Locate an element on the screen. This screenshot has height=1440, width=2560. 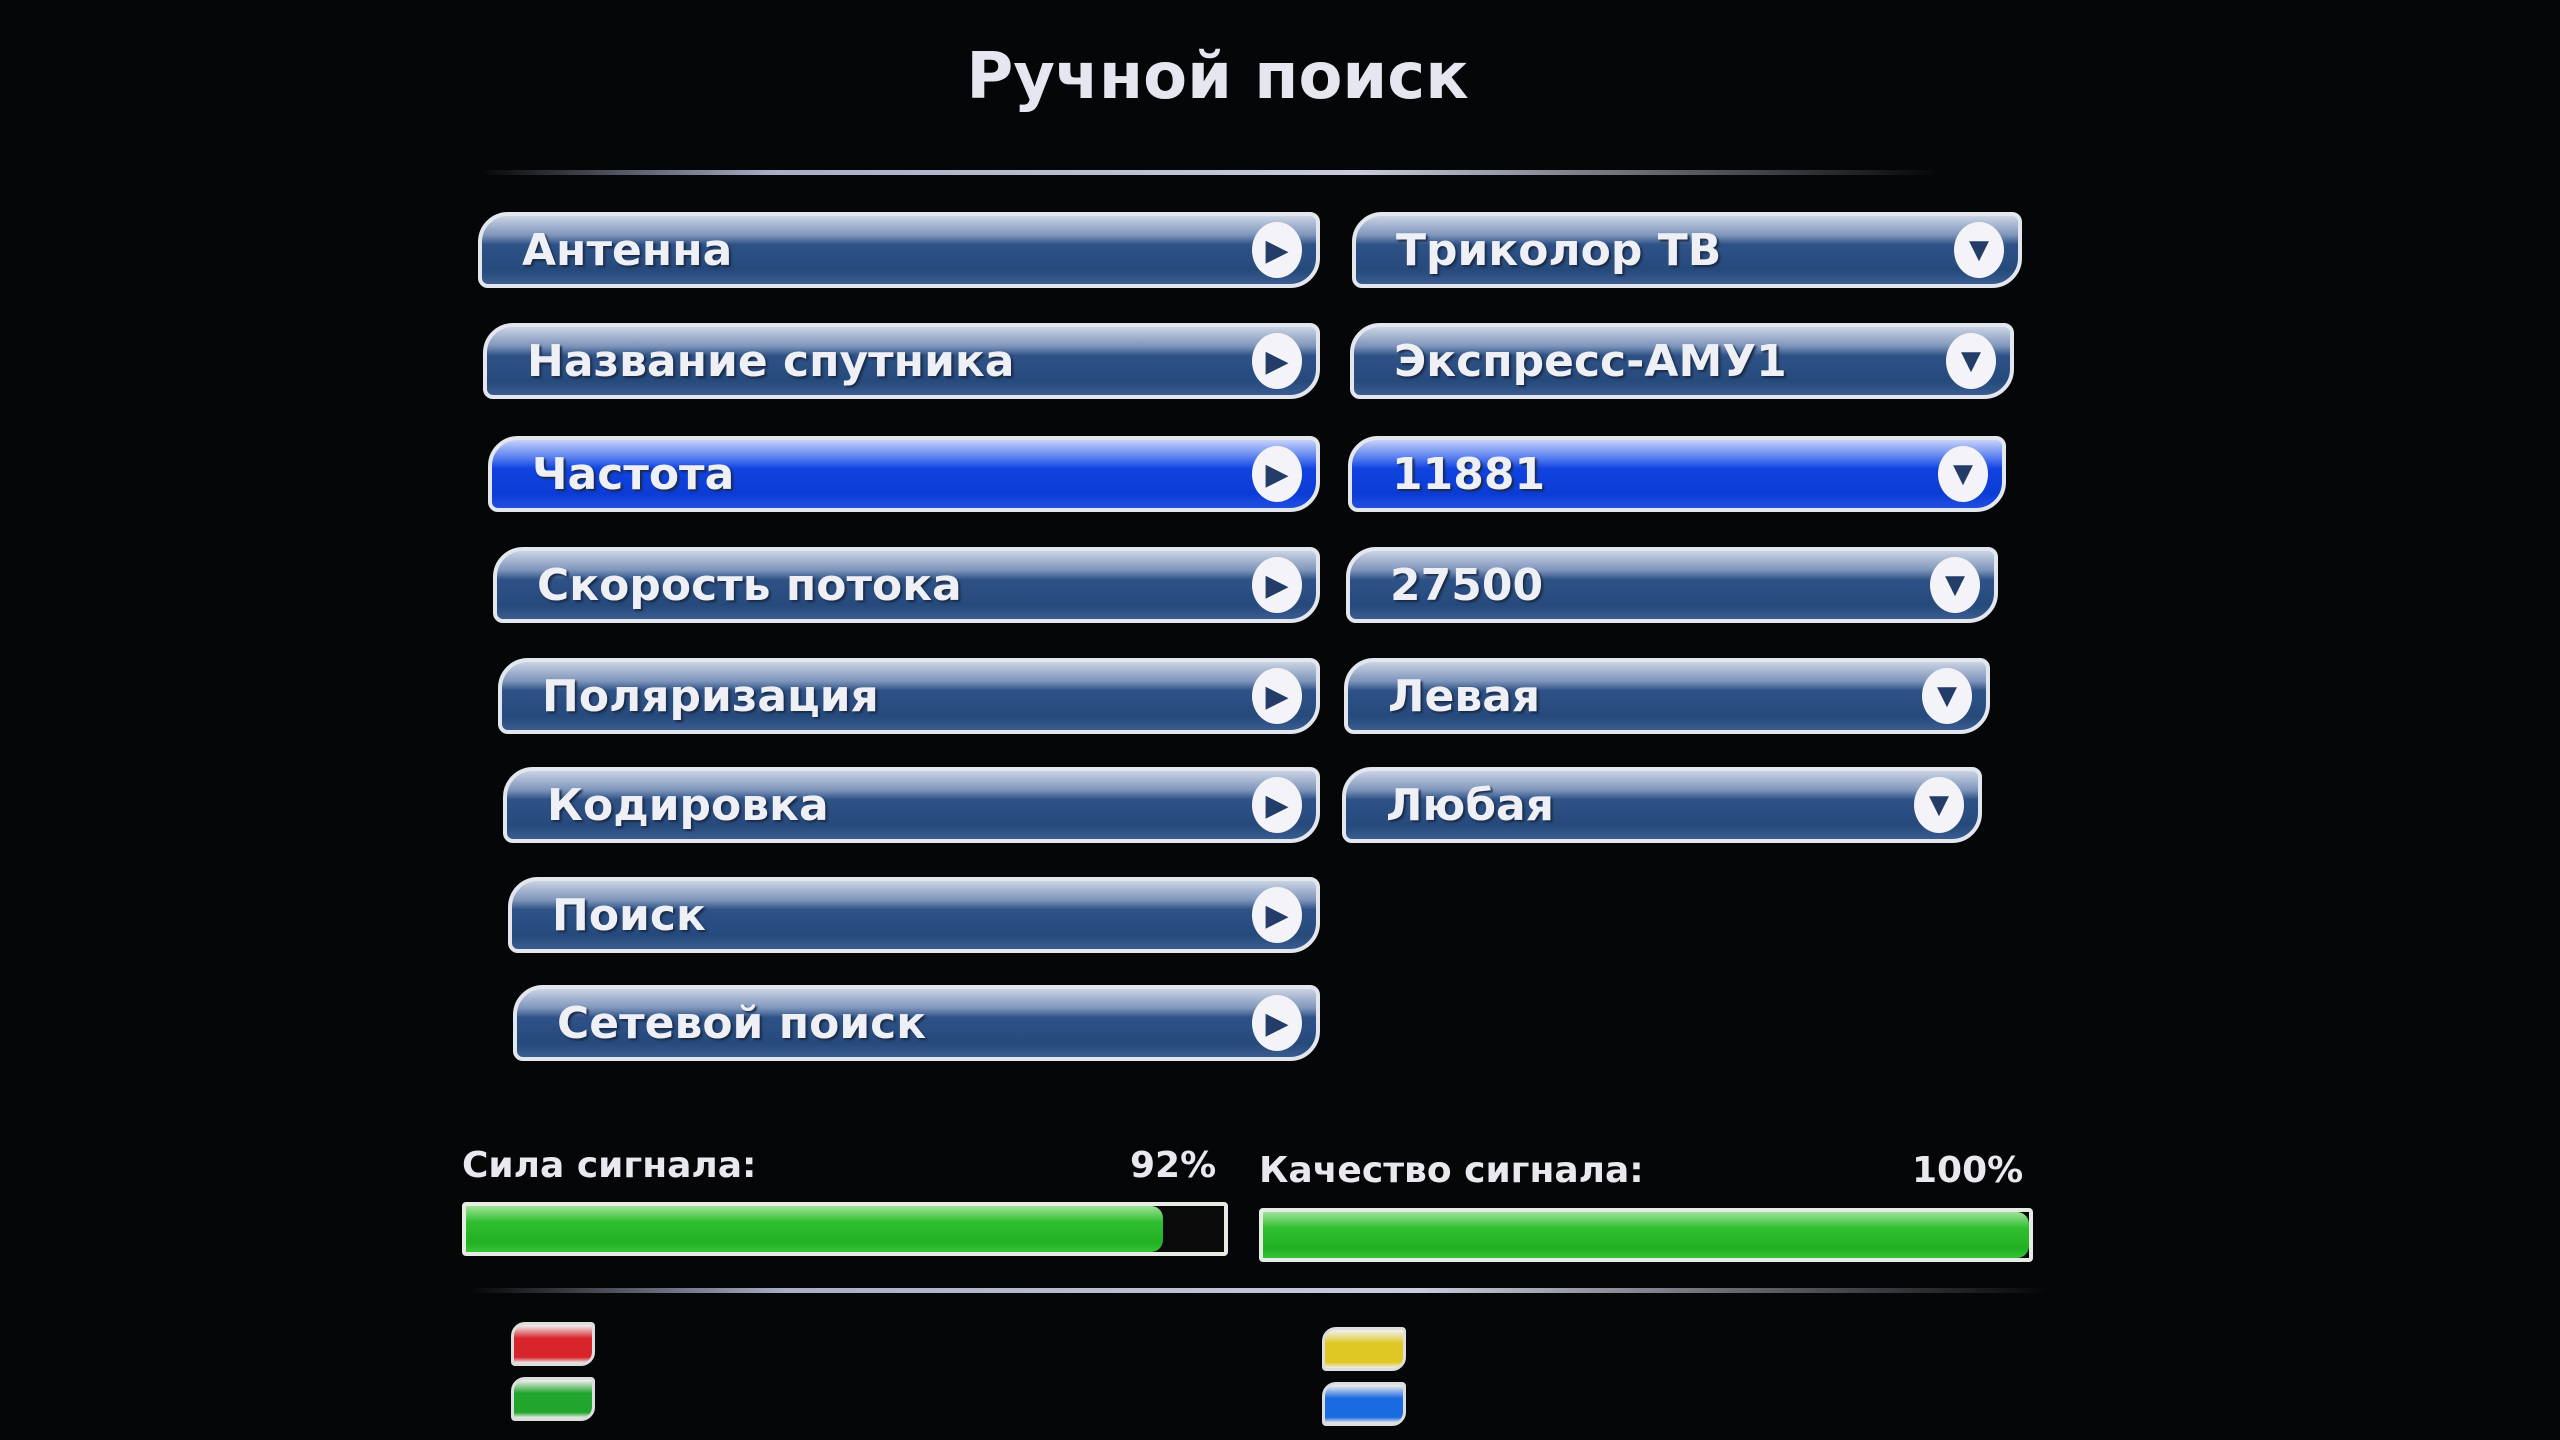
dropdown-value: Экспресс-АМУ1 is located at coordinates (1590, 361).